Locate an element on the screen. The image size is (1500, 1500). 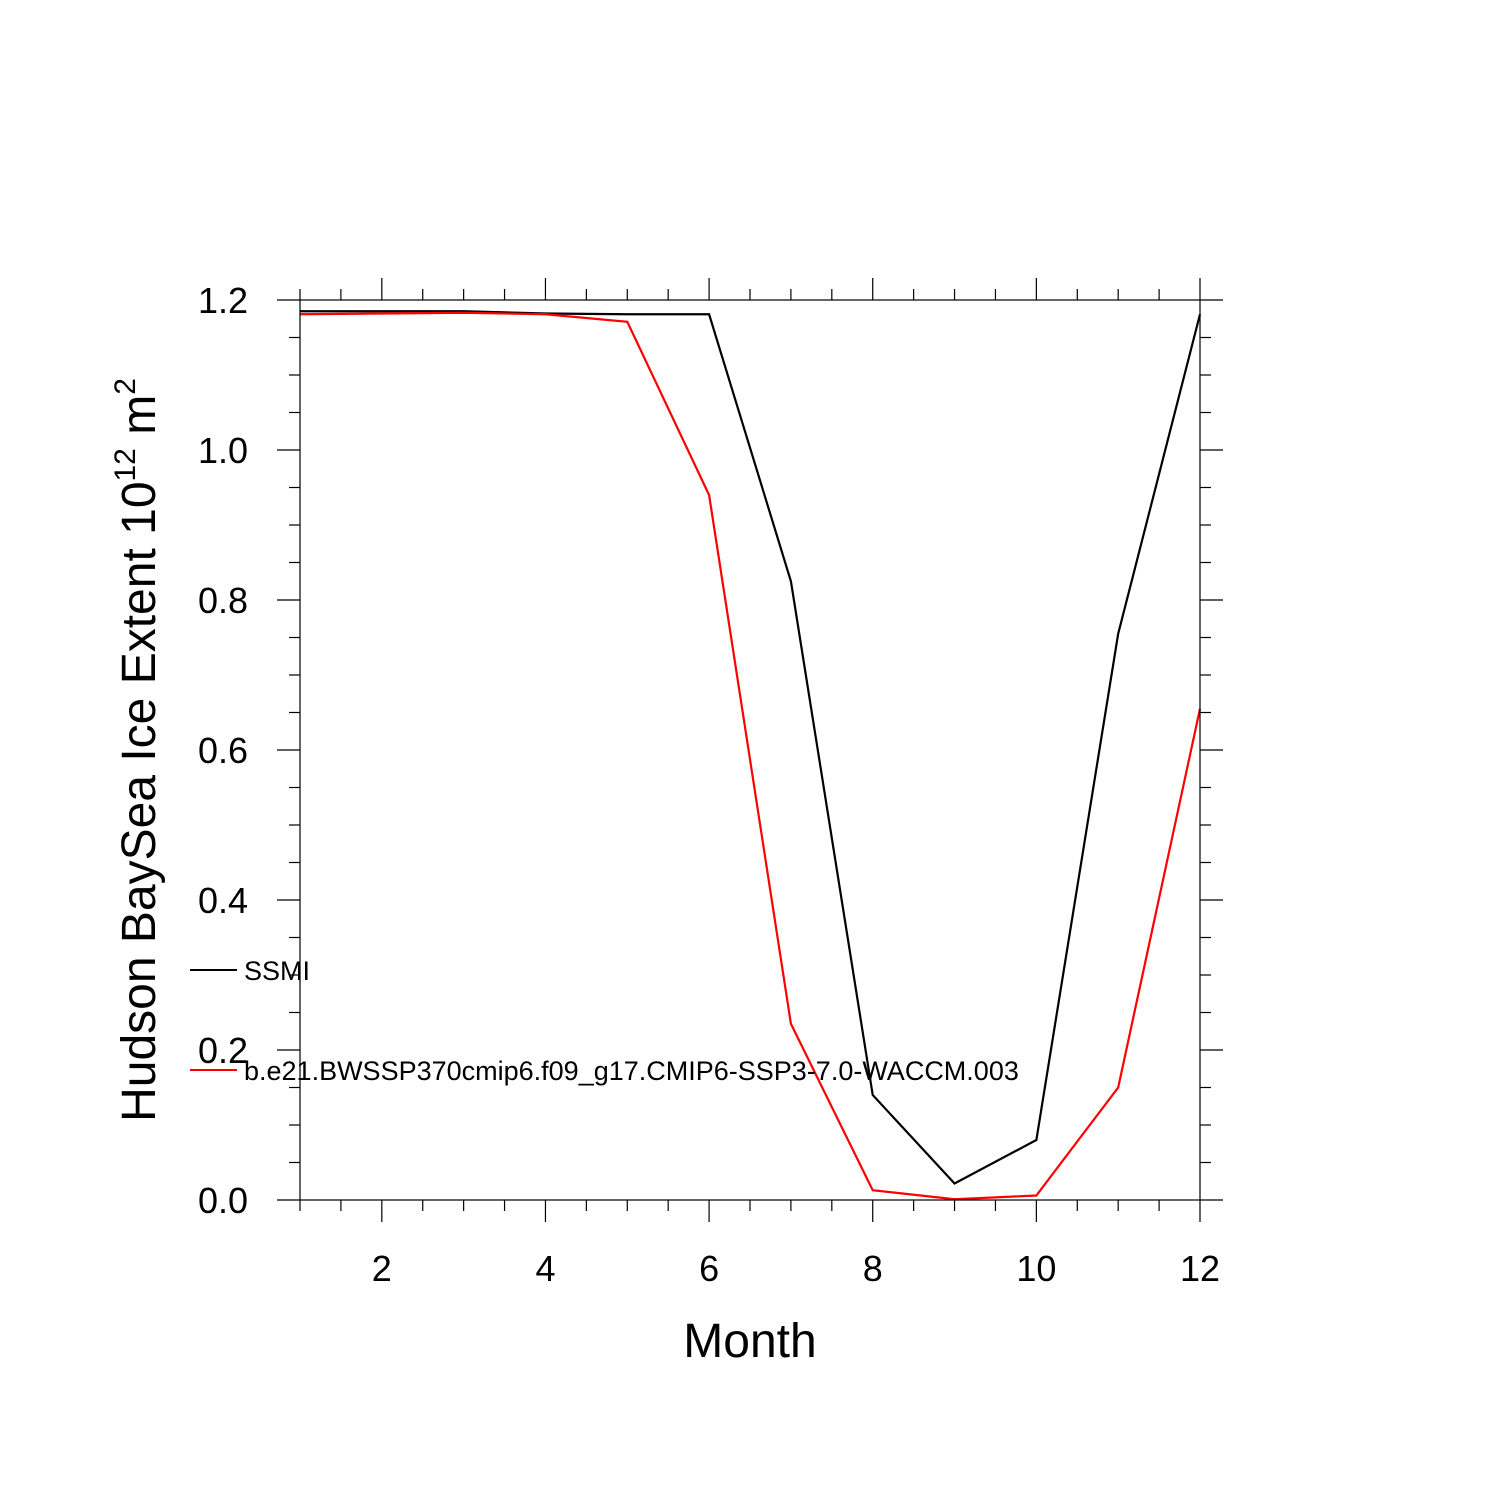
x-tick-label: 8 is located at coordinates (873, 1268).